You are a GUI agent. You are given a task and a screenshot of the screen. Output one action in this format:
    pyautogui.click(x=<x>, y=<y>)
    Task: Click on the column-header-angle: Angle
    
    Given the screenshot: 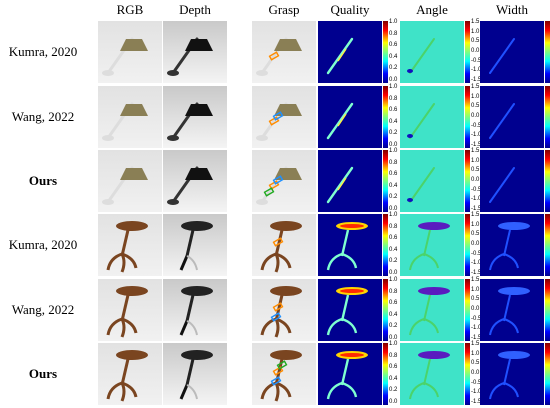 What is the action you would take?
    pyautogui.click(x=432, y=9)
    